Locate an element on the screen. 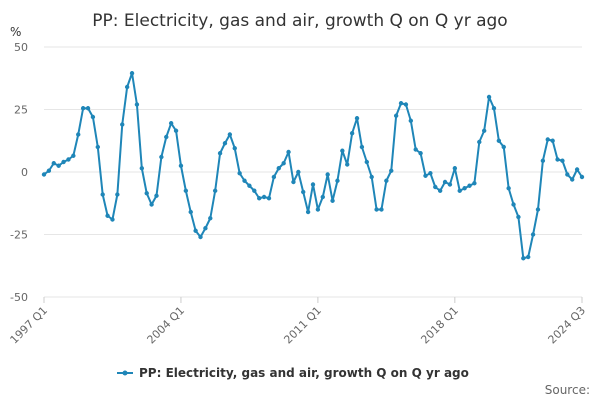 The width and height of the screenshot is (600, 400). data-point-2018-q2 is located at coordinates (459, 190).